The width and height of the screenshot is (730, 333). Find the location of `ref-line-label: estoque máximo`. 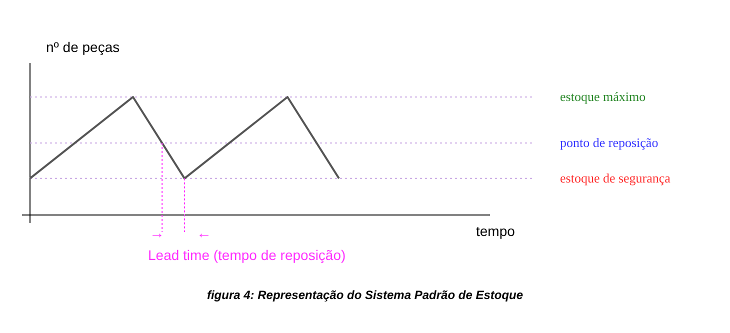

ref-line-label: estoque máximo is located at coordinates (603, 96).